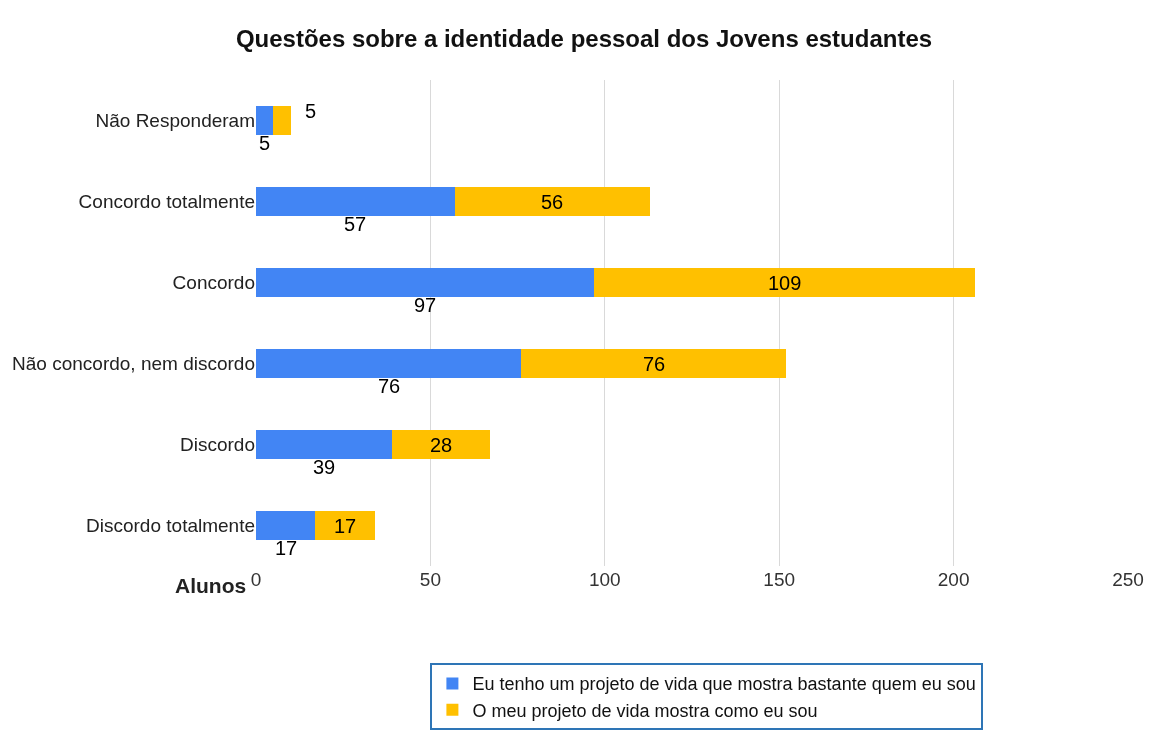 The width and height of the screenshot is (1168, 756). I want to click on legend-label: Eu tenho um projeto de vida que mostra bastante quem eu sou, so click(724, 684).